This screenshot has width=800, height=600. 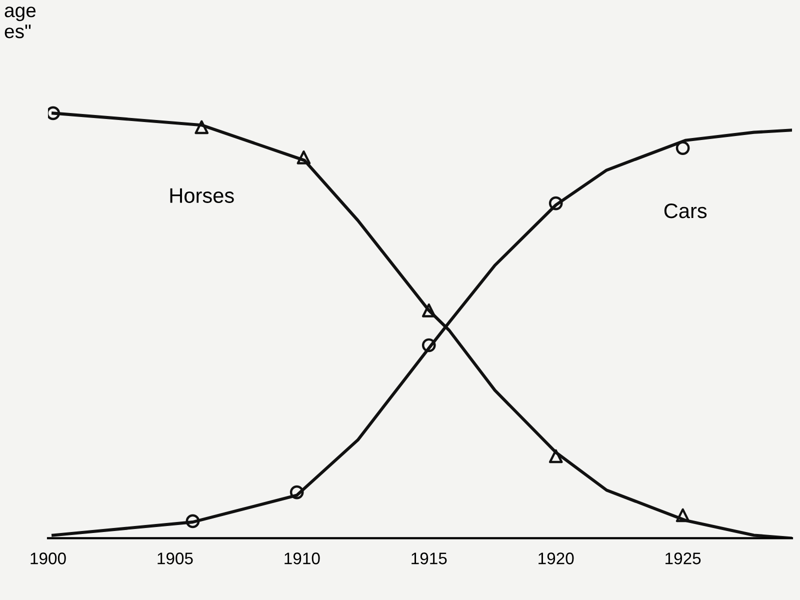 What do you see at coordinates (429, 558) in the screenshot?
I see `x-tick-label: 1915` at bounding box center [429, 558].